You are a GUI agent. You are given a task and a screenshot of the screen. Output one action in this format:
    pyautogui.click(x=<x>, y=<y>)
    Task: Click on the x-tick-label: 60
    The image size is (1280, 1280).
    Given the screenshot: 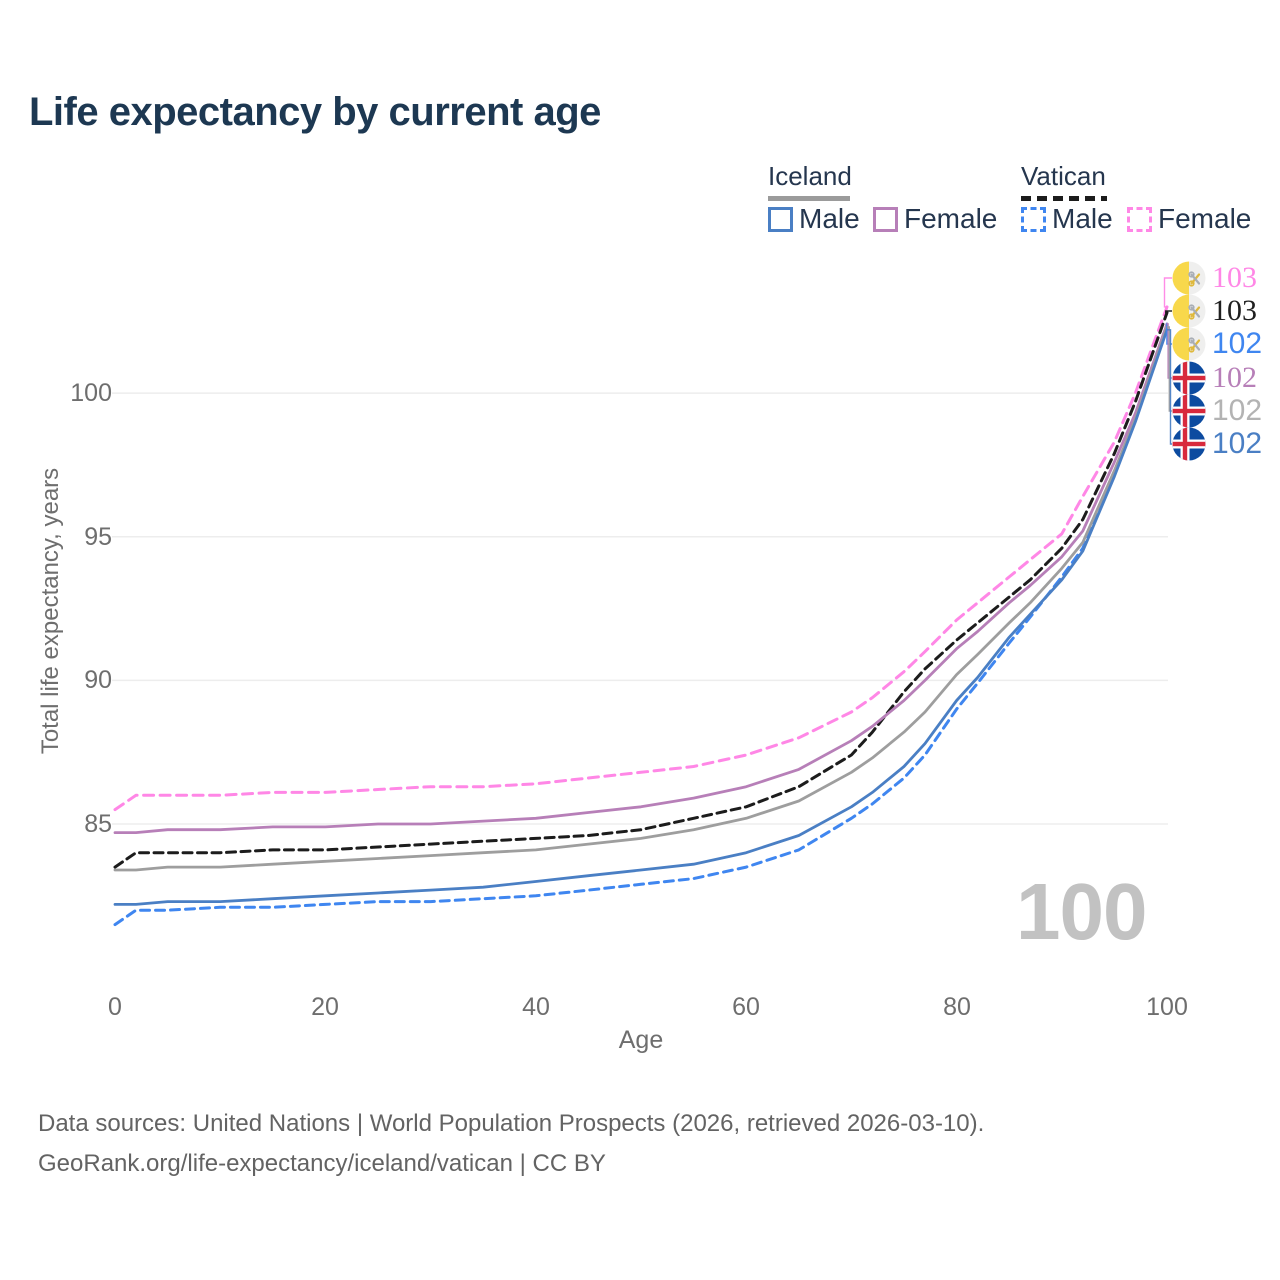 What is the action you would take?
    pyautogui.click(x=746, y=1007)
    